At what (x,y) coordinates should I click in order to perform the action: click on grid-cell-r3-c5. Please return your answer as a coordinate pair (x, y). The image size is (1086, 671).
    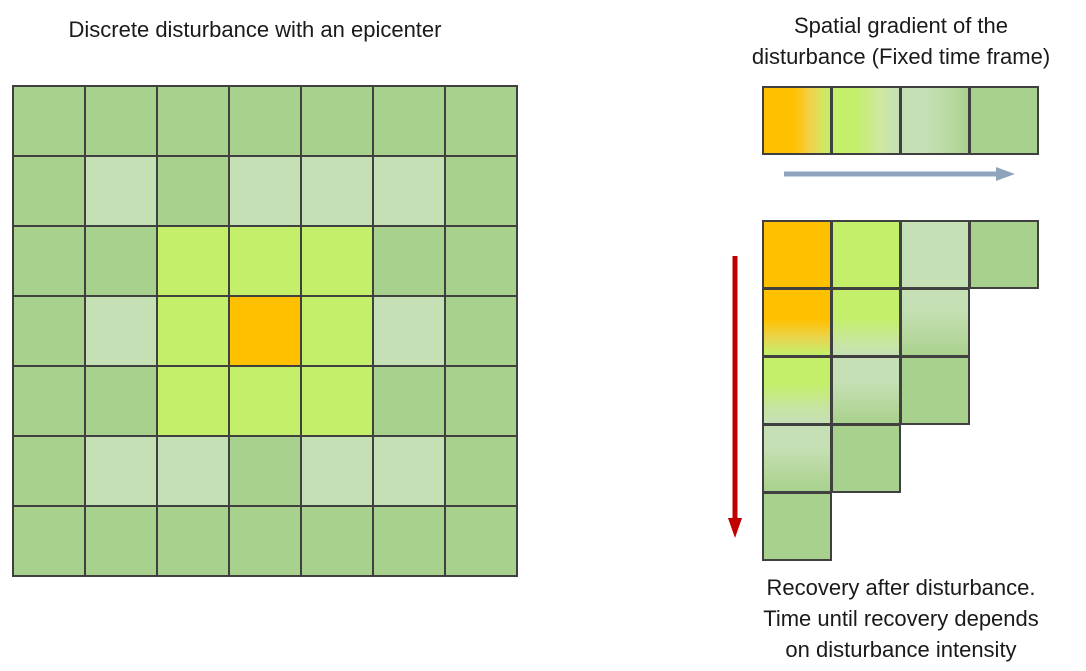
    Looking at the image, I should click on (337, 261).